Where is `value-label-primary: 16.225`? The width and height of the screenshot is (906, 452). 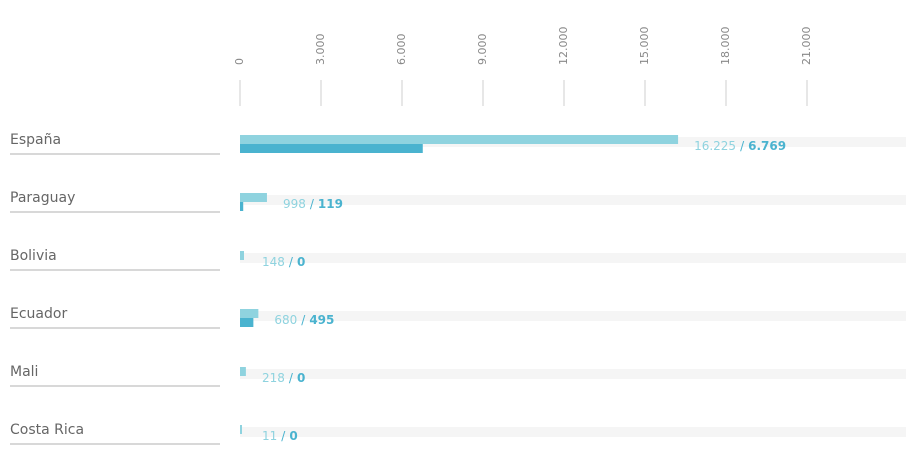 value-label-primary: 16.225 is located at coordinates (715, 146).